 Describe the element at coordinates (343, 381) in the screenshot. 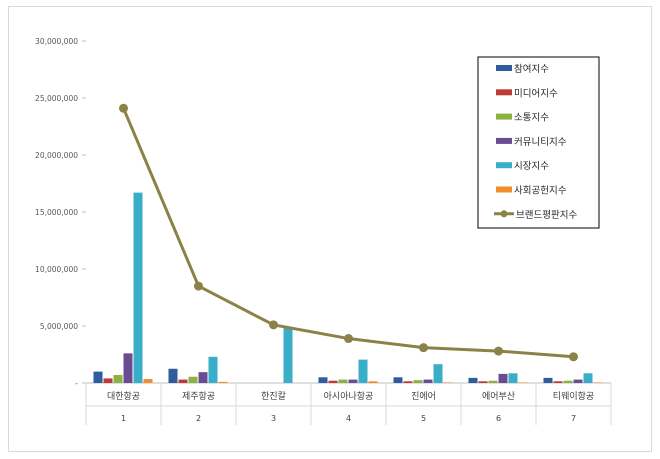

I see `bar-소통지수-4` at that location.